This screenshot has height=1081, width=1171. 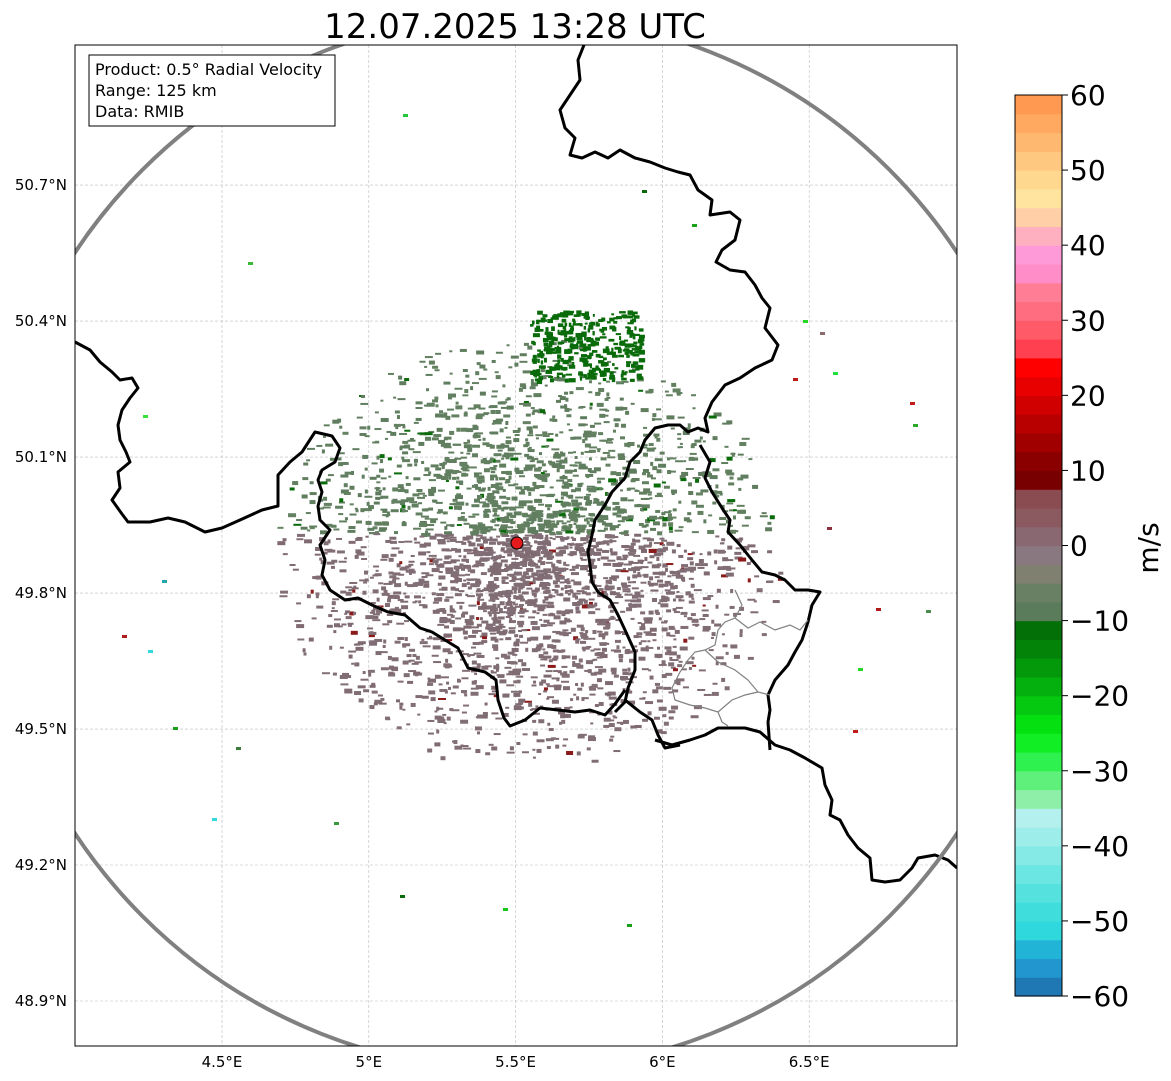 I want to click on radar-site-marker, so click(x=517, y=543).